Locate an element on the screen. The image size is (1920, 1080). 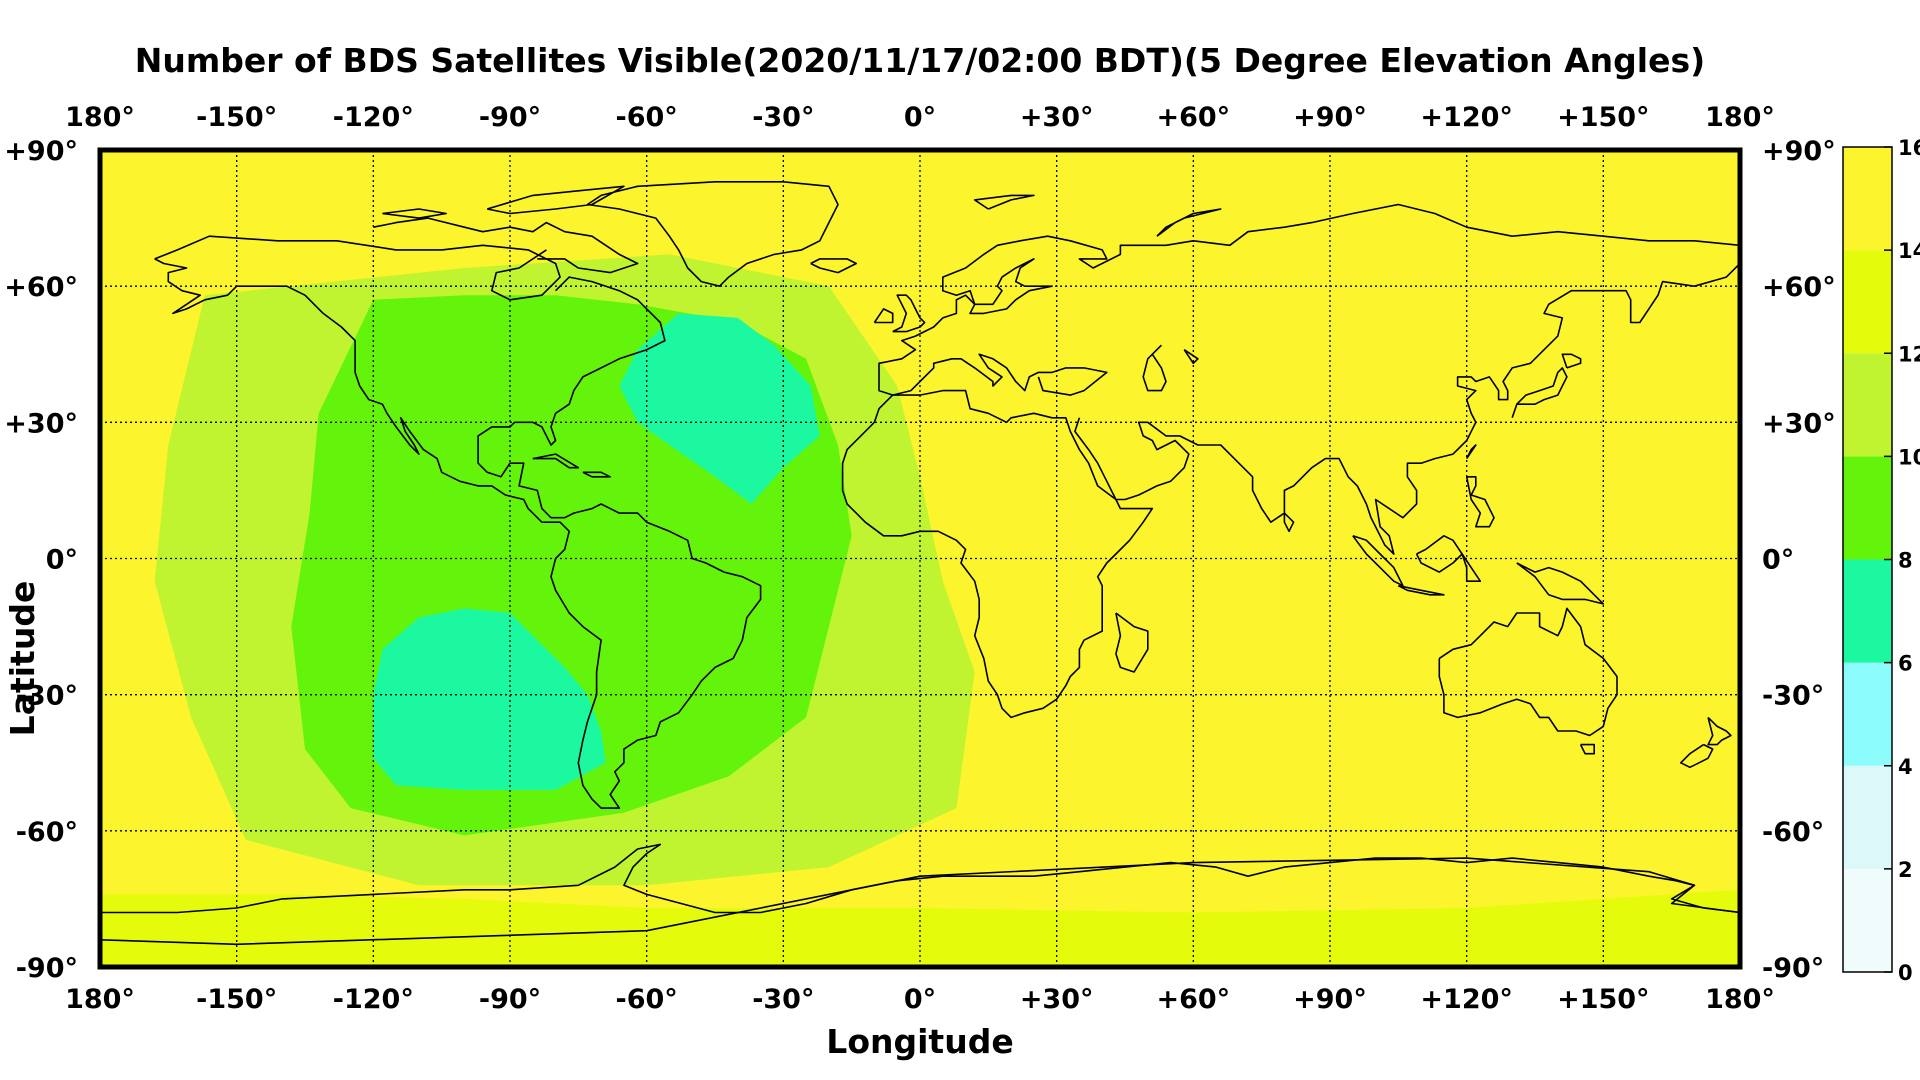
colorbar-tick-label: 6 is located at coordinates (1905, 664).